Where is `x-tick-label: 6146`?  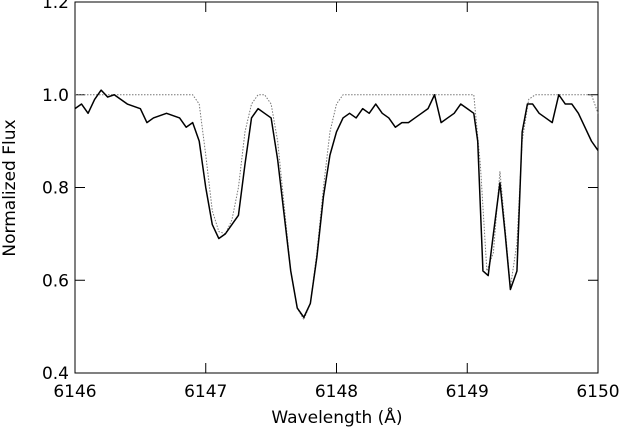
x-tick-label: 6146 is located at coordinates (74, 392).